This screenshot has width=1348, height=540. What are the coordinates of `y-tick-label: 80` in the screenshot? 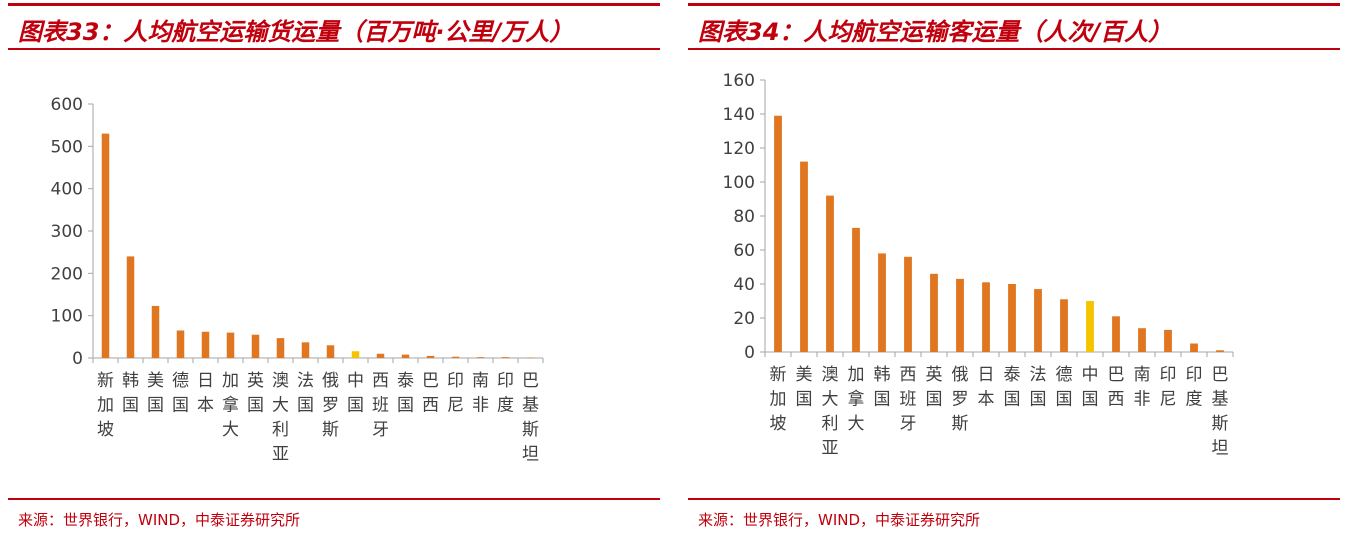 It's located at (744, 217).